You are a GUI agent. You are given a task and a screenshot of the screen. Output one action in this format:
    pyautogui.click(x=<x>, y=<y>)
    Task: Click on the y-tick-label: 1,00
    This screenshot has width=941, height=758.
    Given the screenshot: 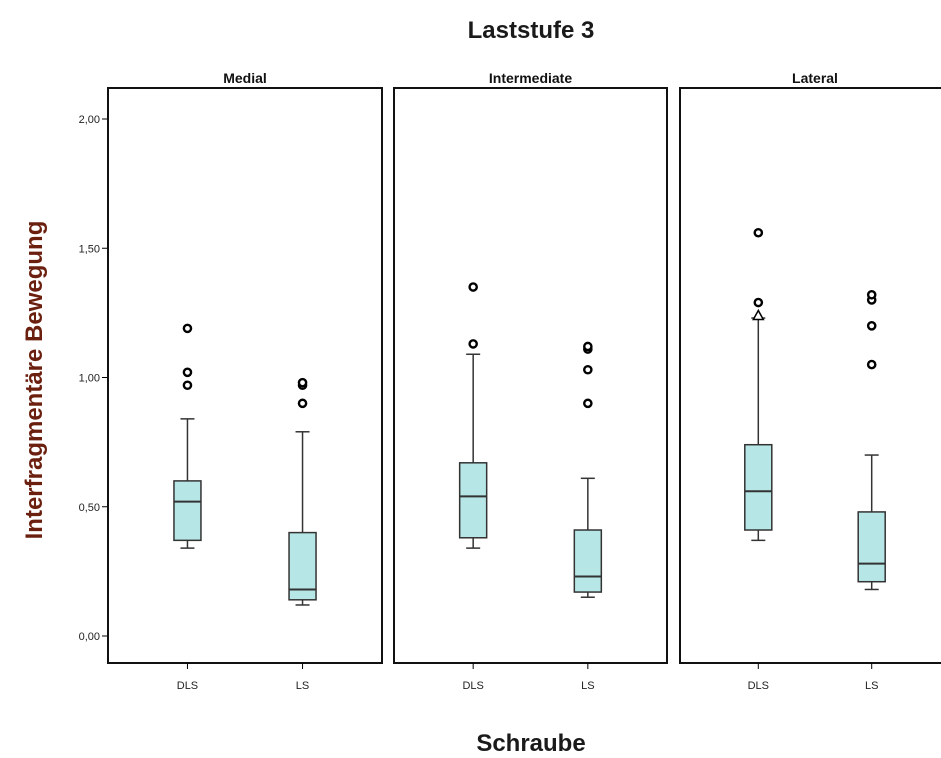 What is the action you would take?
    pyautogui.click(x=89, y=379)
    